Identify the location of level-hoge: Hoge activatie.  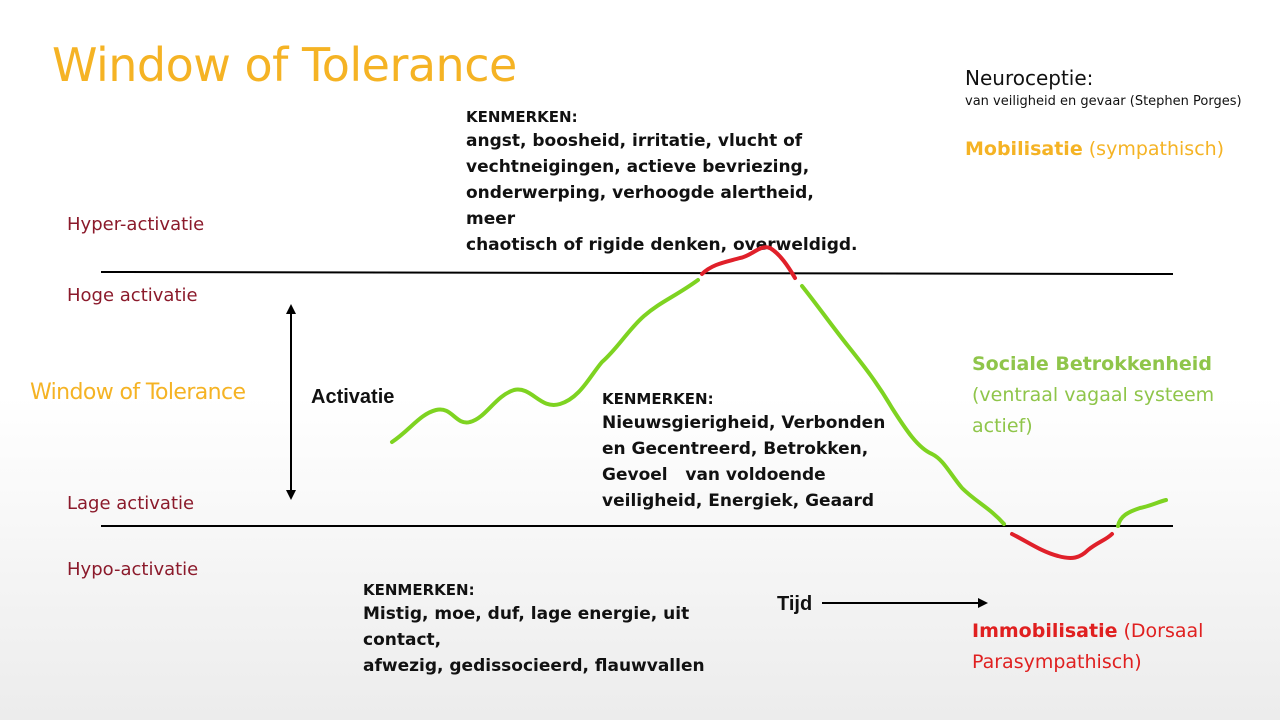
(132, 295).